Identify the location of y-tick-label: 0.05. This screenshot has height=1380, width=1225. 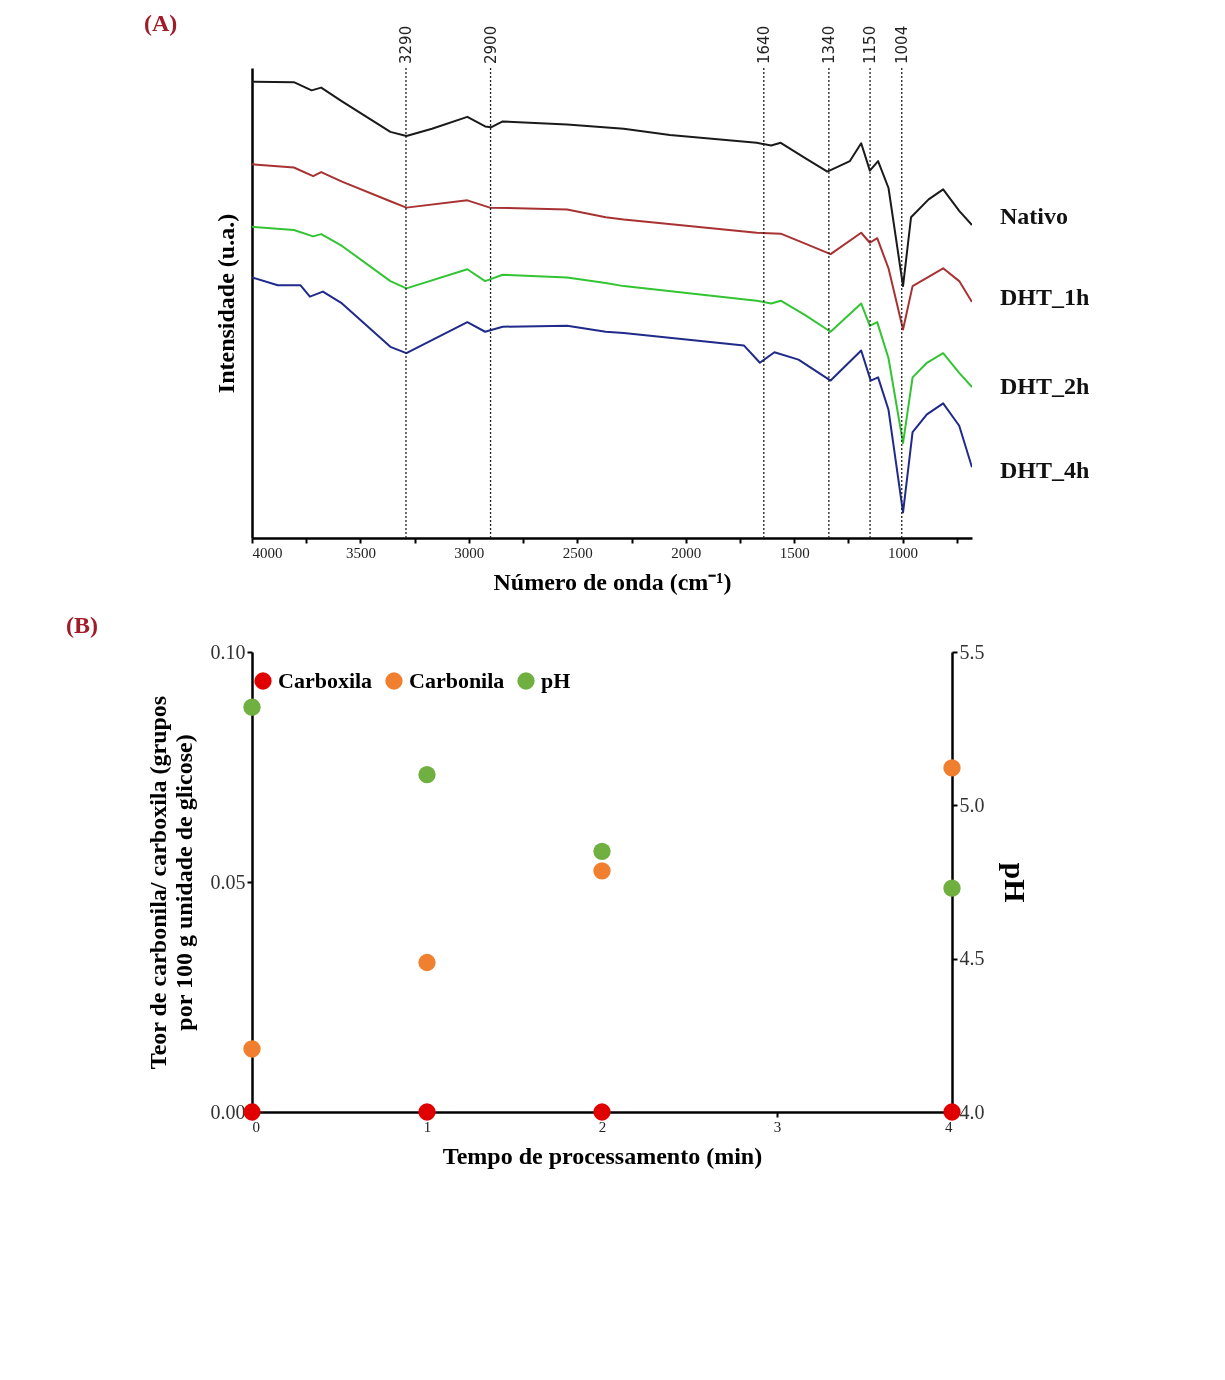
(228, 881).